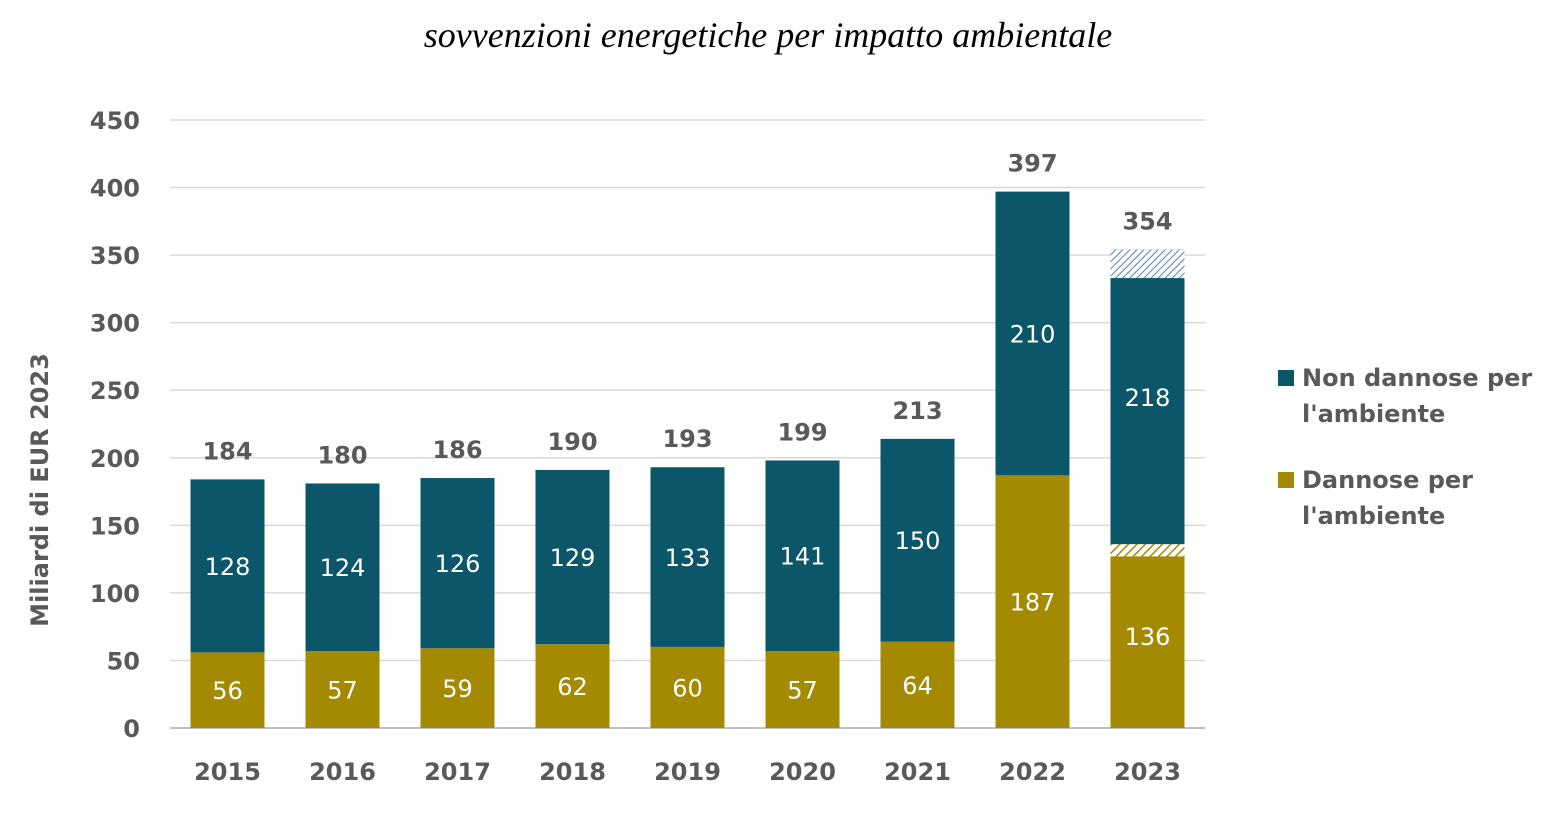 The height and width of the screenshot is (821, 1561). Describe the element at coordinates (342, 772) in the screenshot. I see `x-tick-label-2016: 2016` at that location.